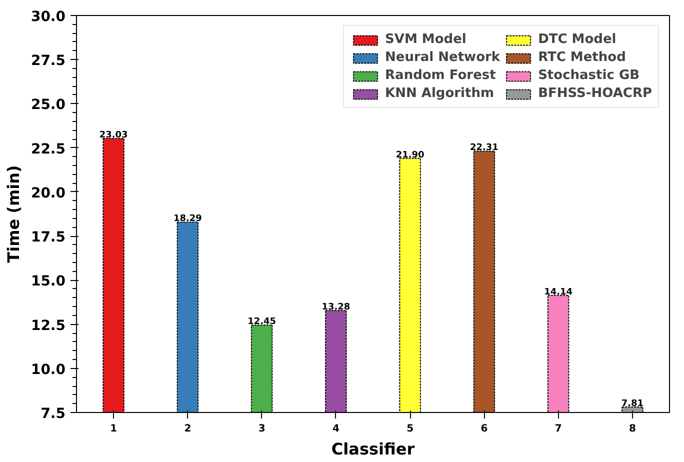 The image size is (684, 462). Describe the element at coordinates (48, 149) in the screenshot. I see `y-tick-label: 22.5` at that location.